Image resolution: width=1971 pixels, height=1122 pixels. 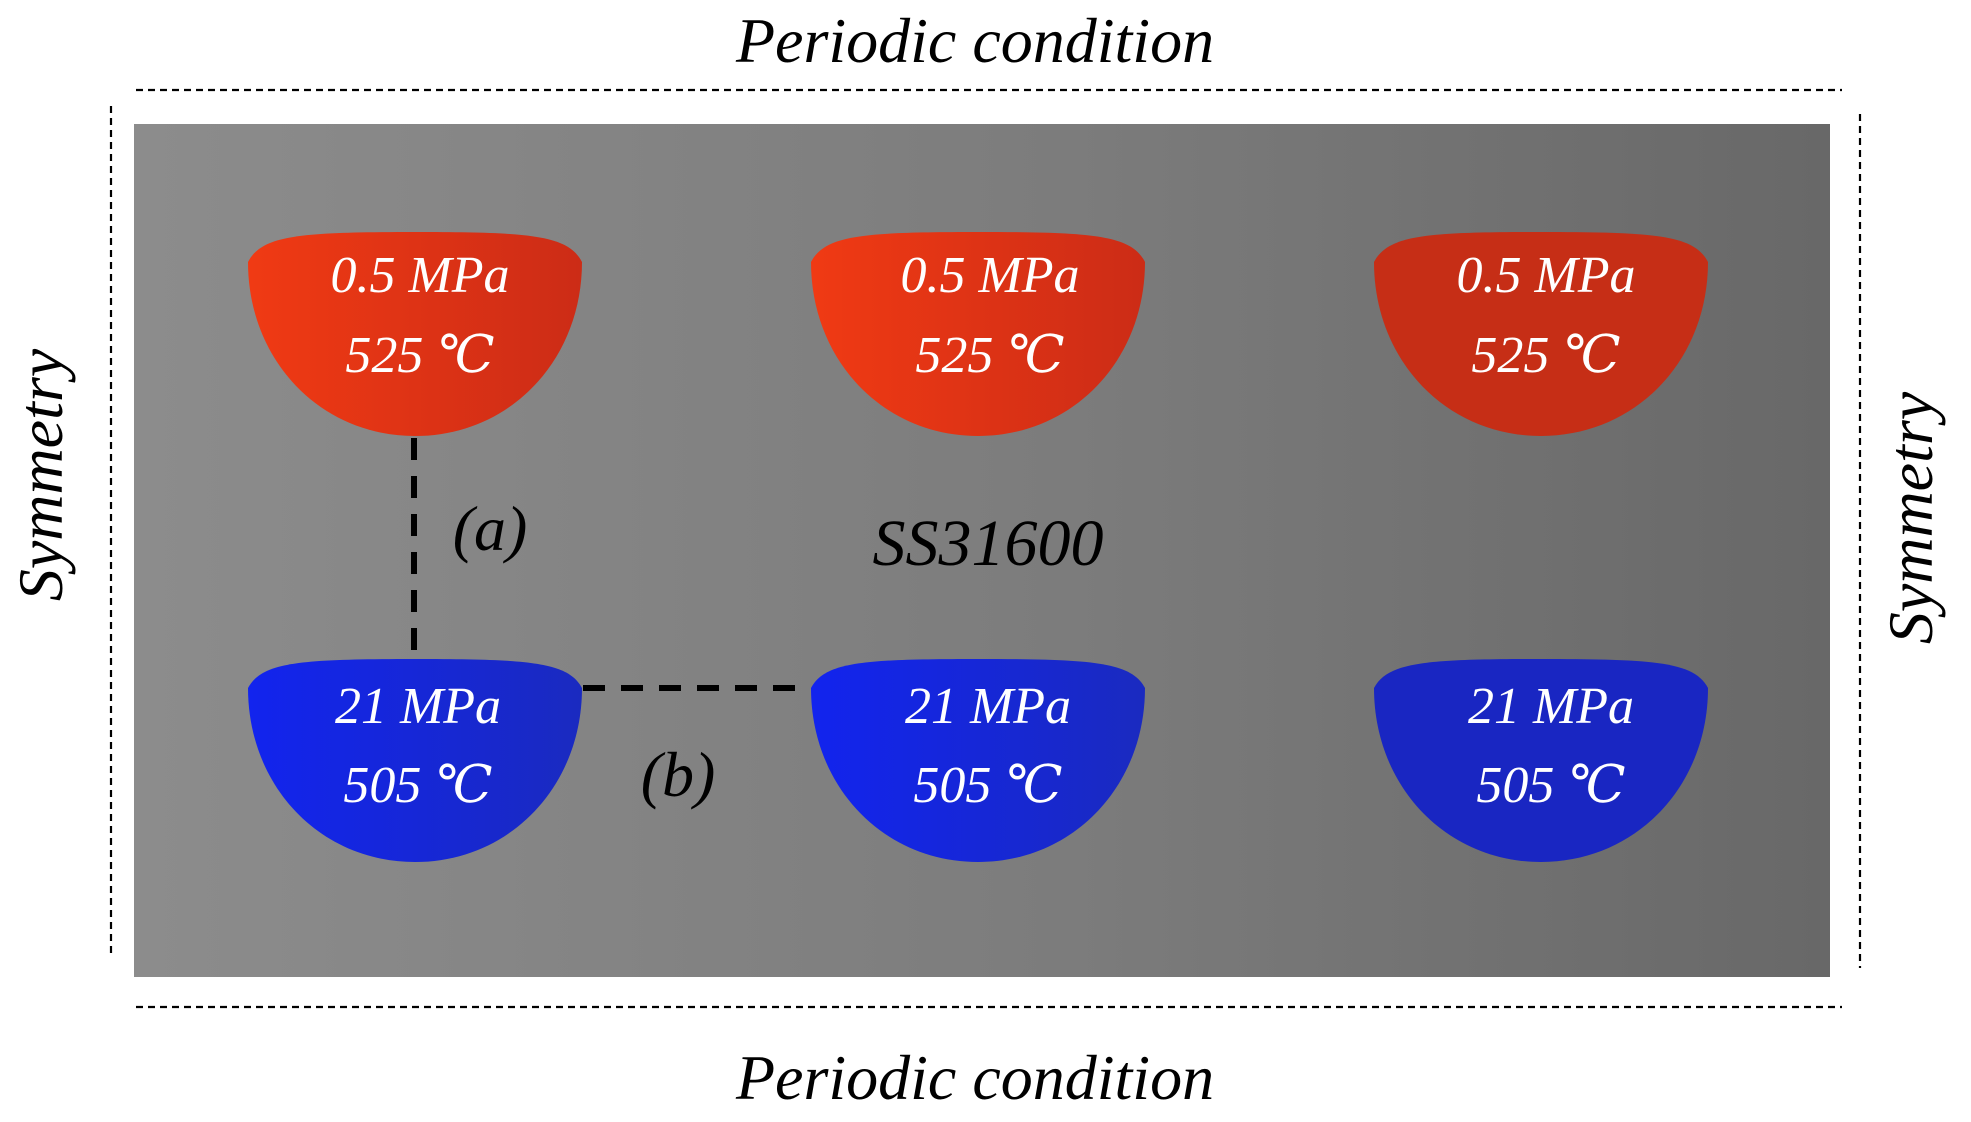 I want to click on channel-bottom-2: 21 MPa 505 ℃, so click(x=978, y=760).